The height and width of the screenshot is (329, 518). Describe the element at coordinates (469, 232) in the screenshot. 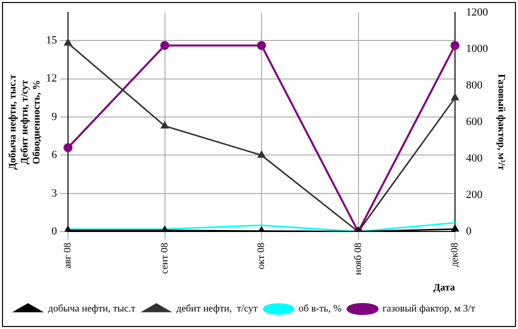

I see `y2-tick-label: 0` at that location.